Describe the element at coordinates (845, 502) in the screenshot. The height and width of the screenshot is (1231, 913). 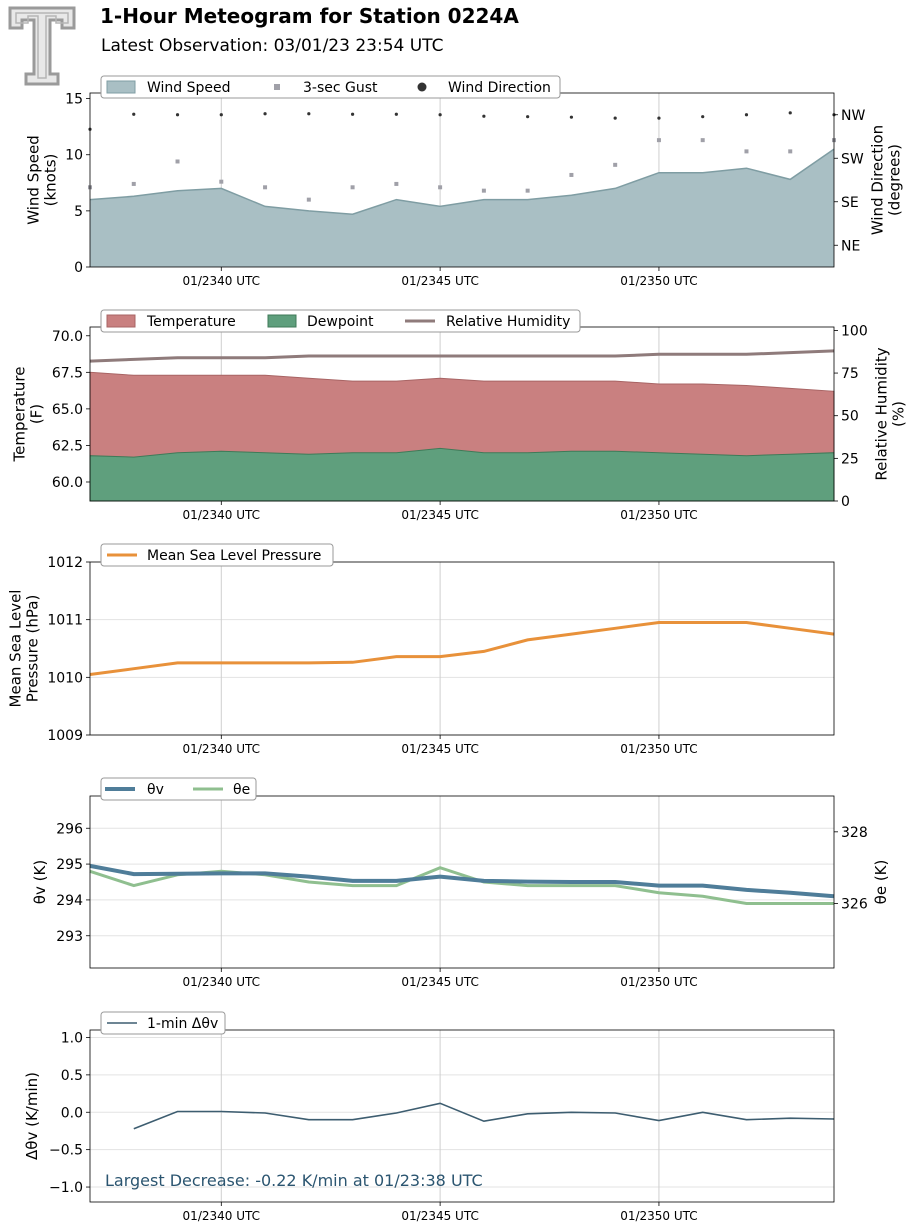
I see `temp-y2-tick-label: 0` at that location.